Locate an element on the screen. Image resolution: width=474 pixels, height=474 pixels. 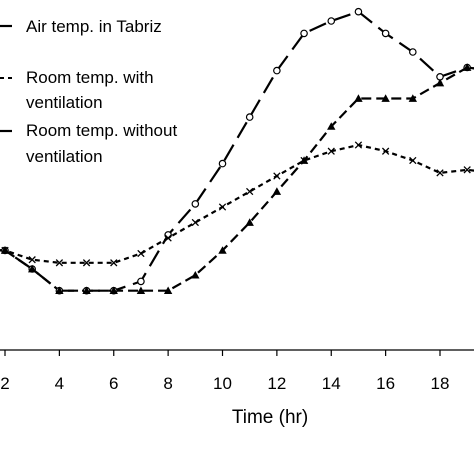
legend-label-room-novent-line2: ventilation is located at coordinates (64, 156).